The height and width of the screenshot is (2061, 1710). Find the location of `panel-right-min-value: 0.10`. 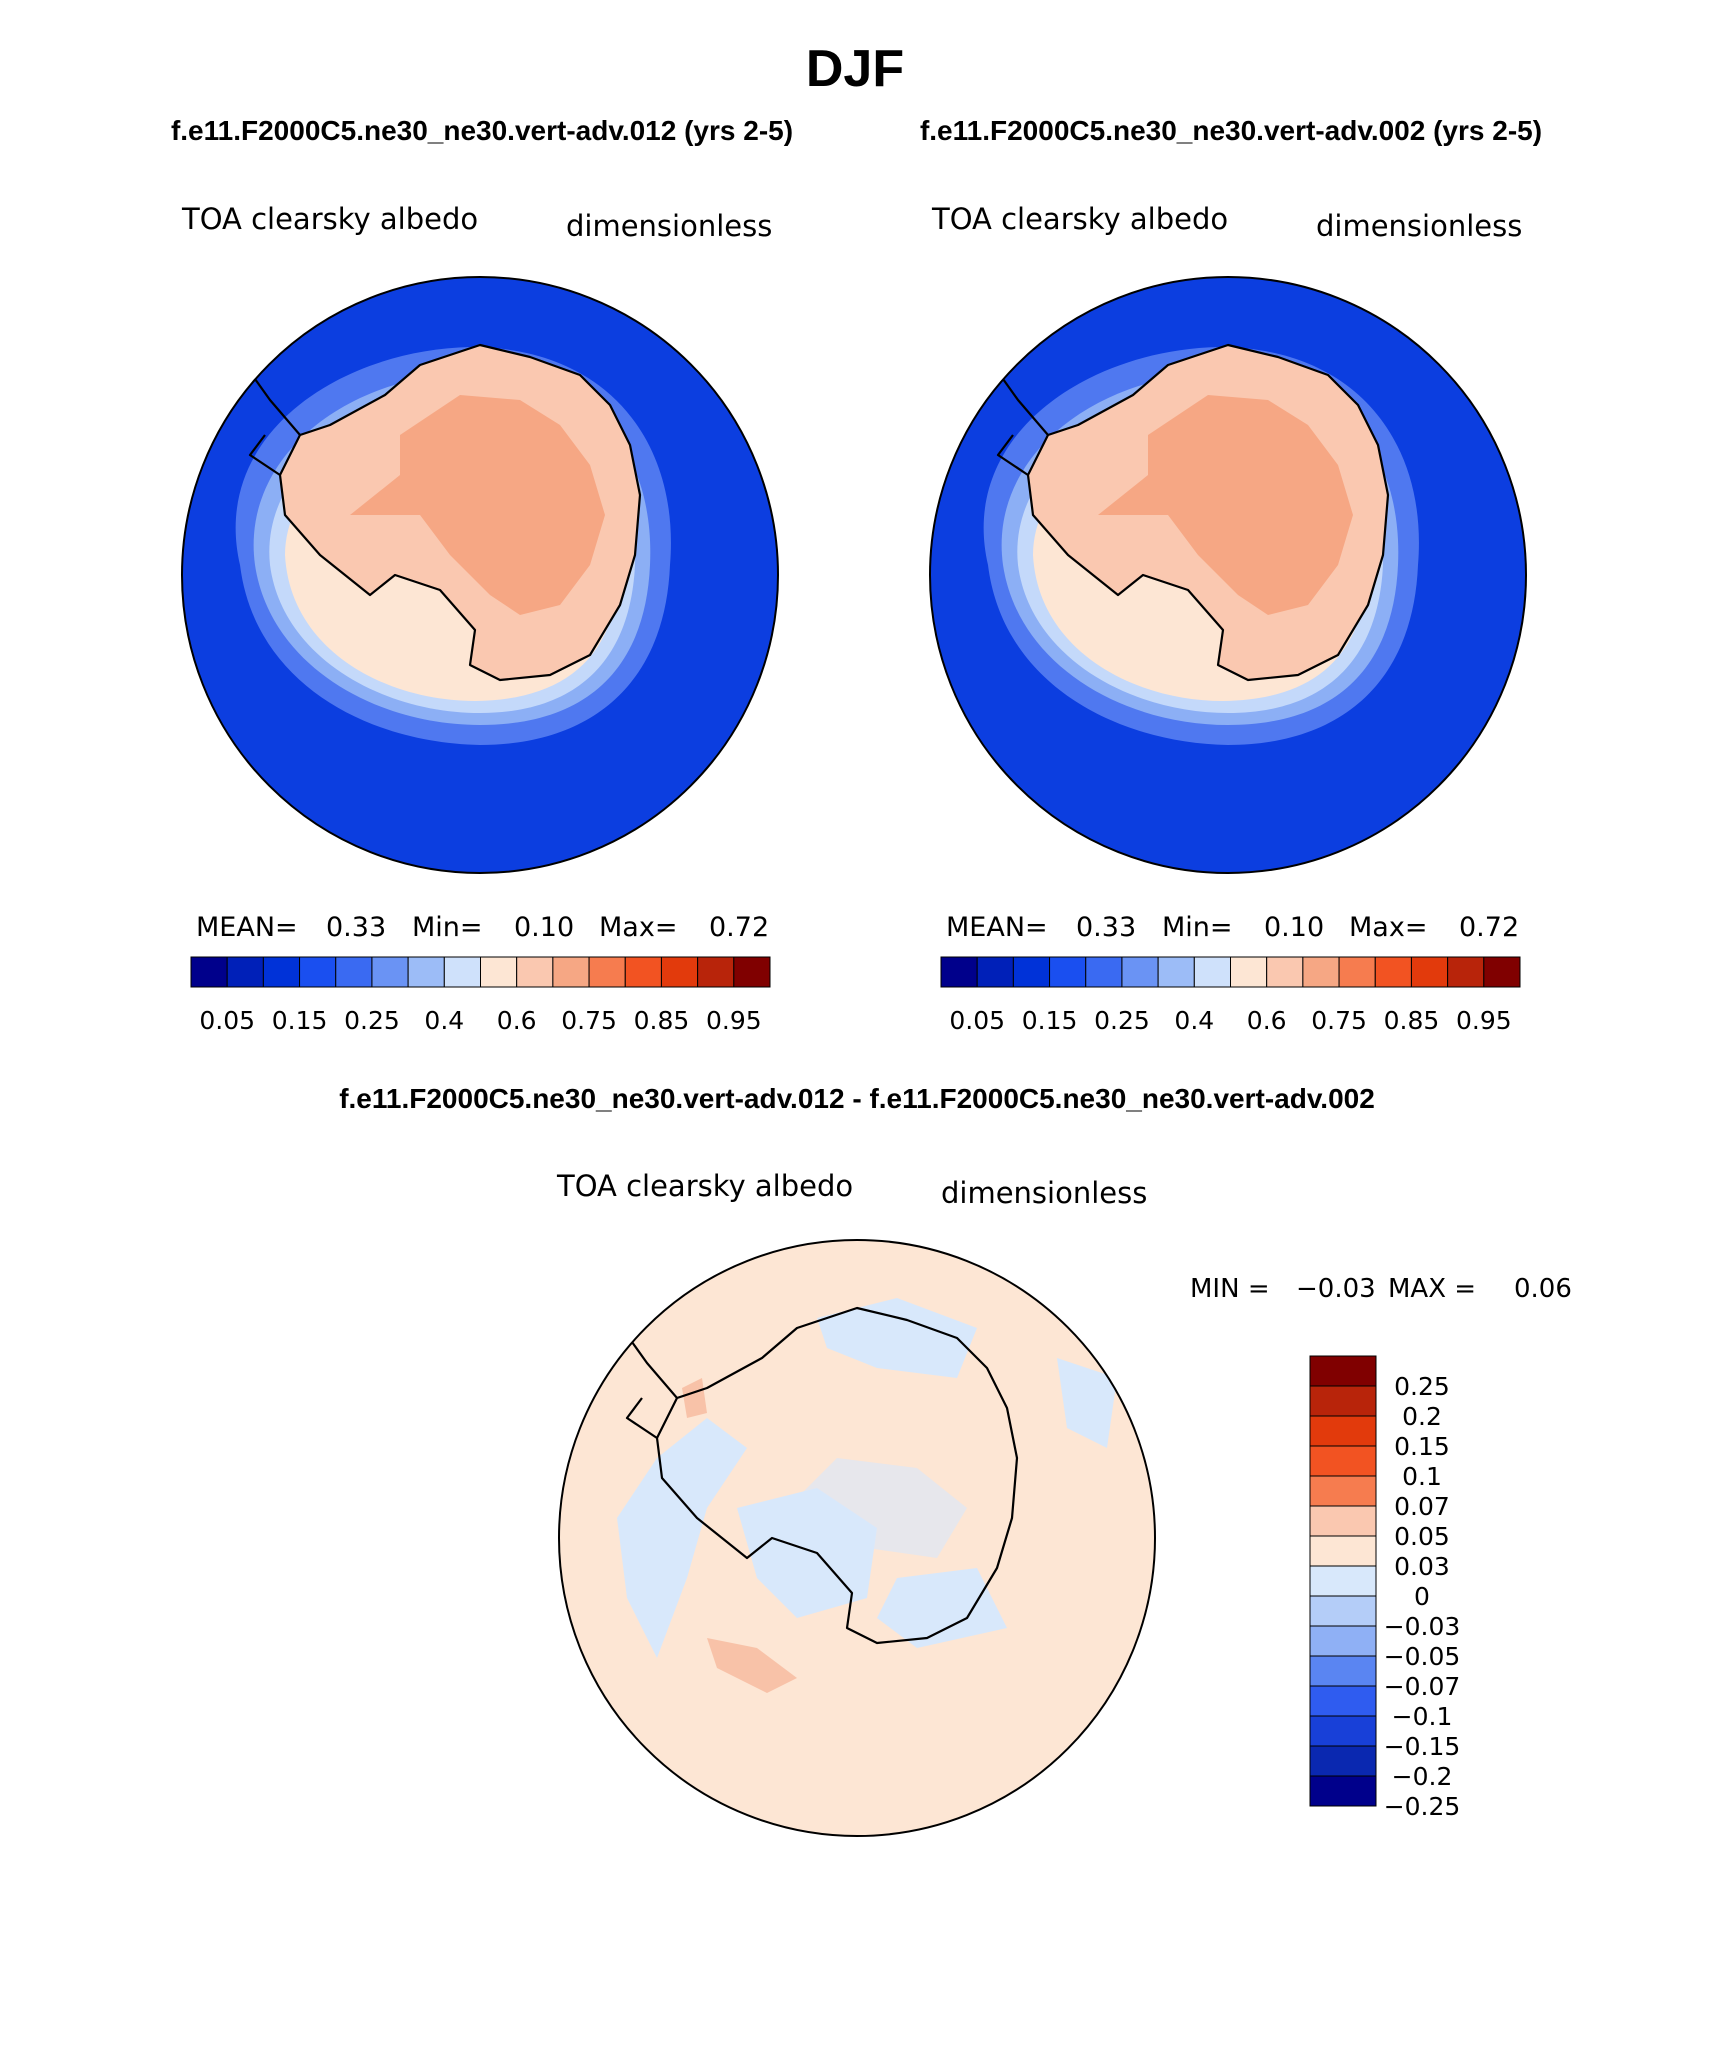

panel-right-min-value: 0.10 is located at coordinates (1294, 927).